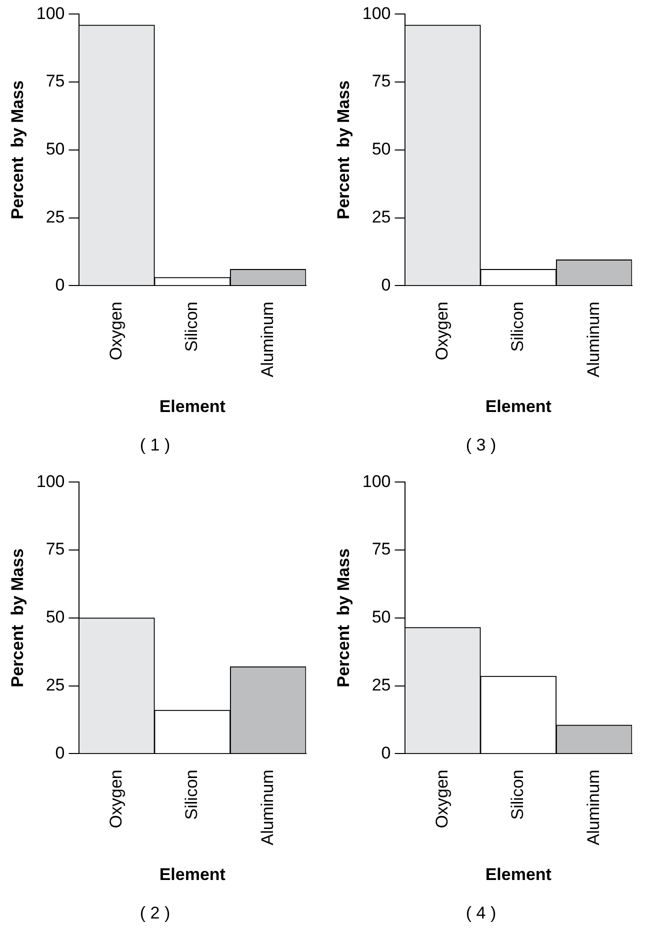 The height and width of the screenshot is (936, 652). What do you see at coordinates (155, 444) in the screenshot?
I see `text: ( 1 )` at bounding box center [155, 444].